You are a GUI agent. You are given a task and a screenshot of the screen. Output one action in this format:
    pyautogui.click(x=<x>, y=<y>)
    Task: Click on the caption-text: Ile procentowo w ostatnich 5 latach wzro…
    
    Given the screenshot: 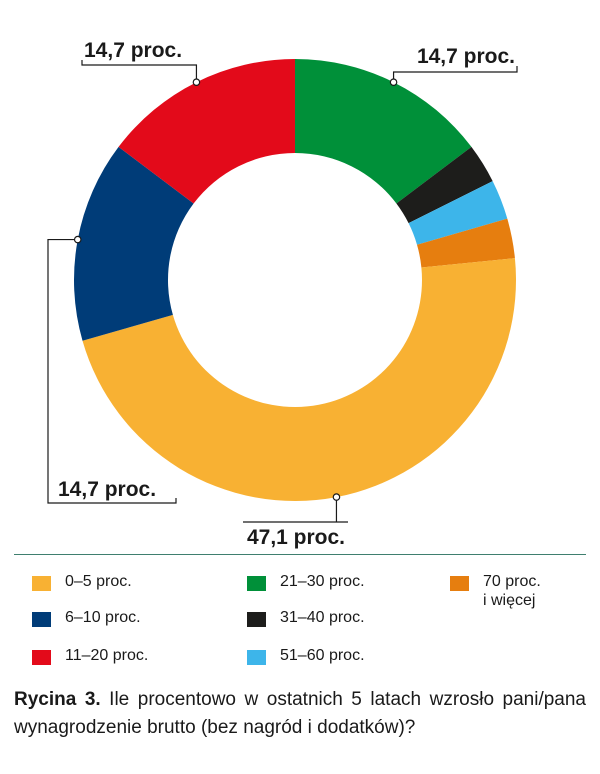 What is the action you would take?
    pyautogui.click(x=300, y=713)
    